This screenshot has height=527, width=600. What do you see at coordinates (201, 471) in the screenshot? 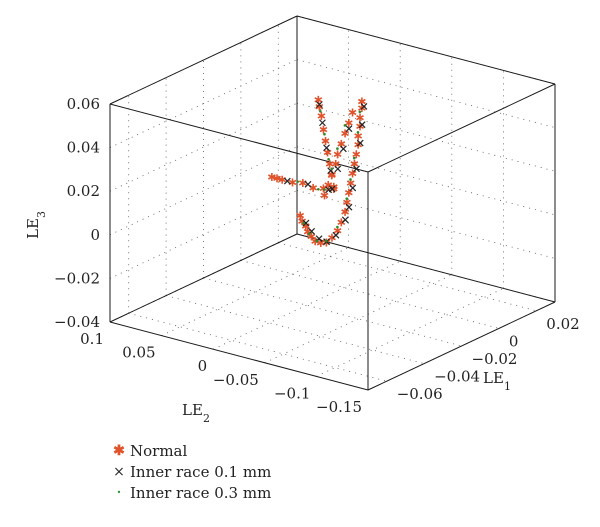
I see `legend-label-inner-race-01: Inner race 0.1 mm` at bounding box center [201, 471].